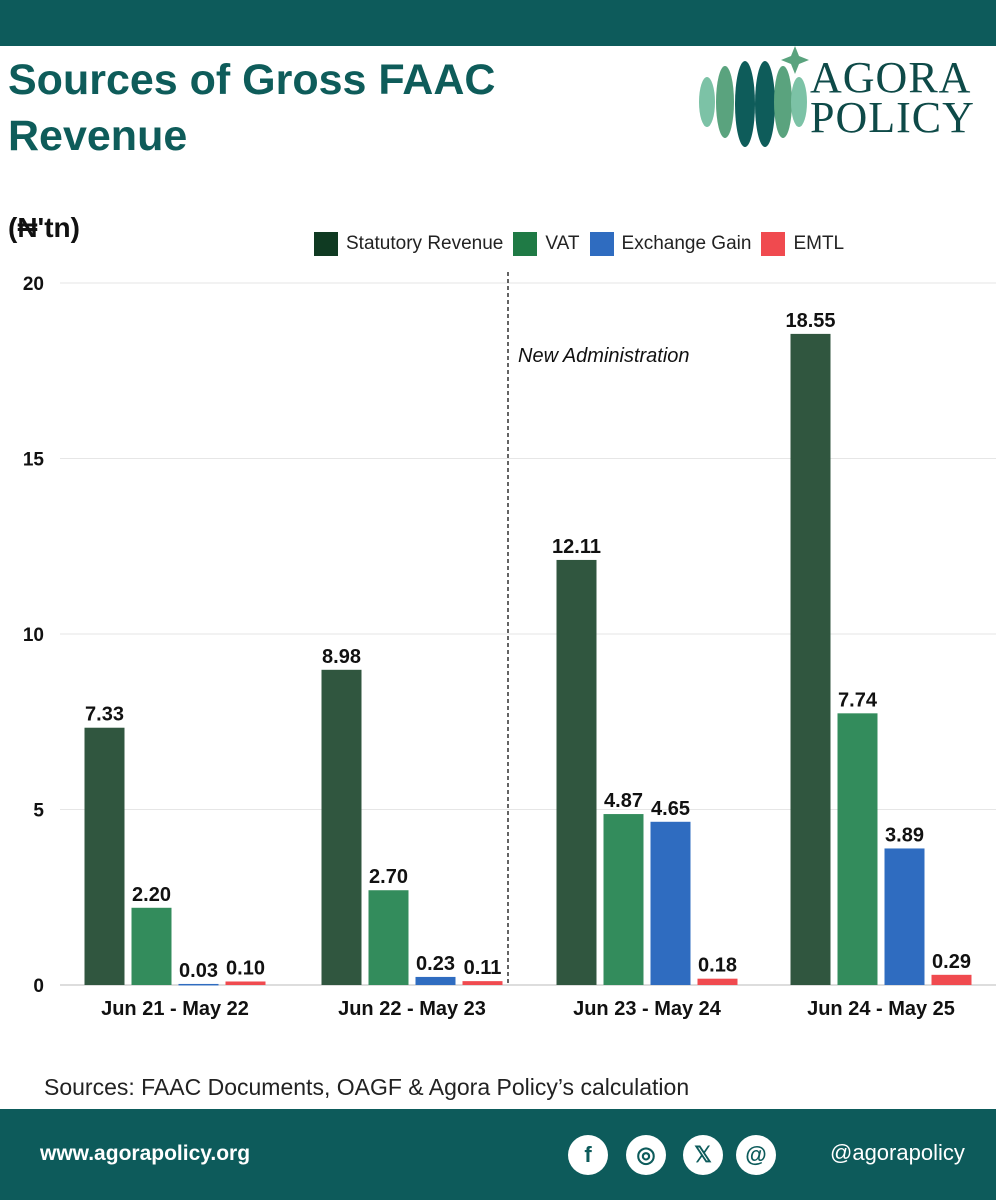 This screenshot has width=996, height=1200. Describe the element at coordinates (819, 243) in the screenshot. I see `legend-label: EMTL` at that location.